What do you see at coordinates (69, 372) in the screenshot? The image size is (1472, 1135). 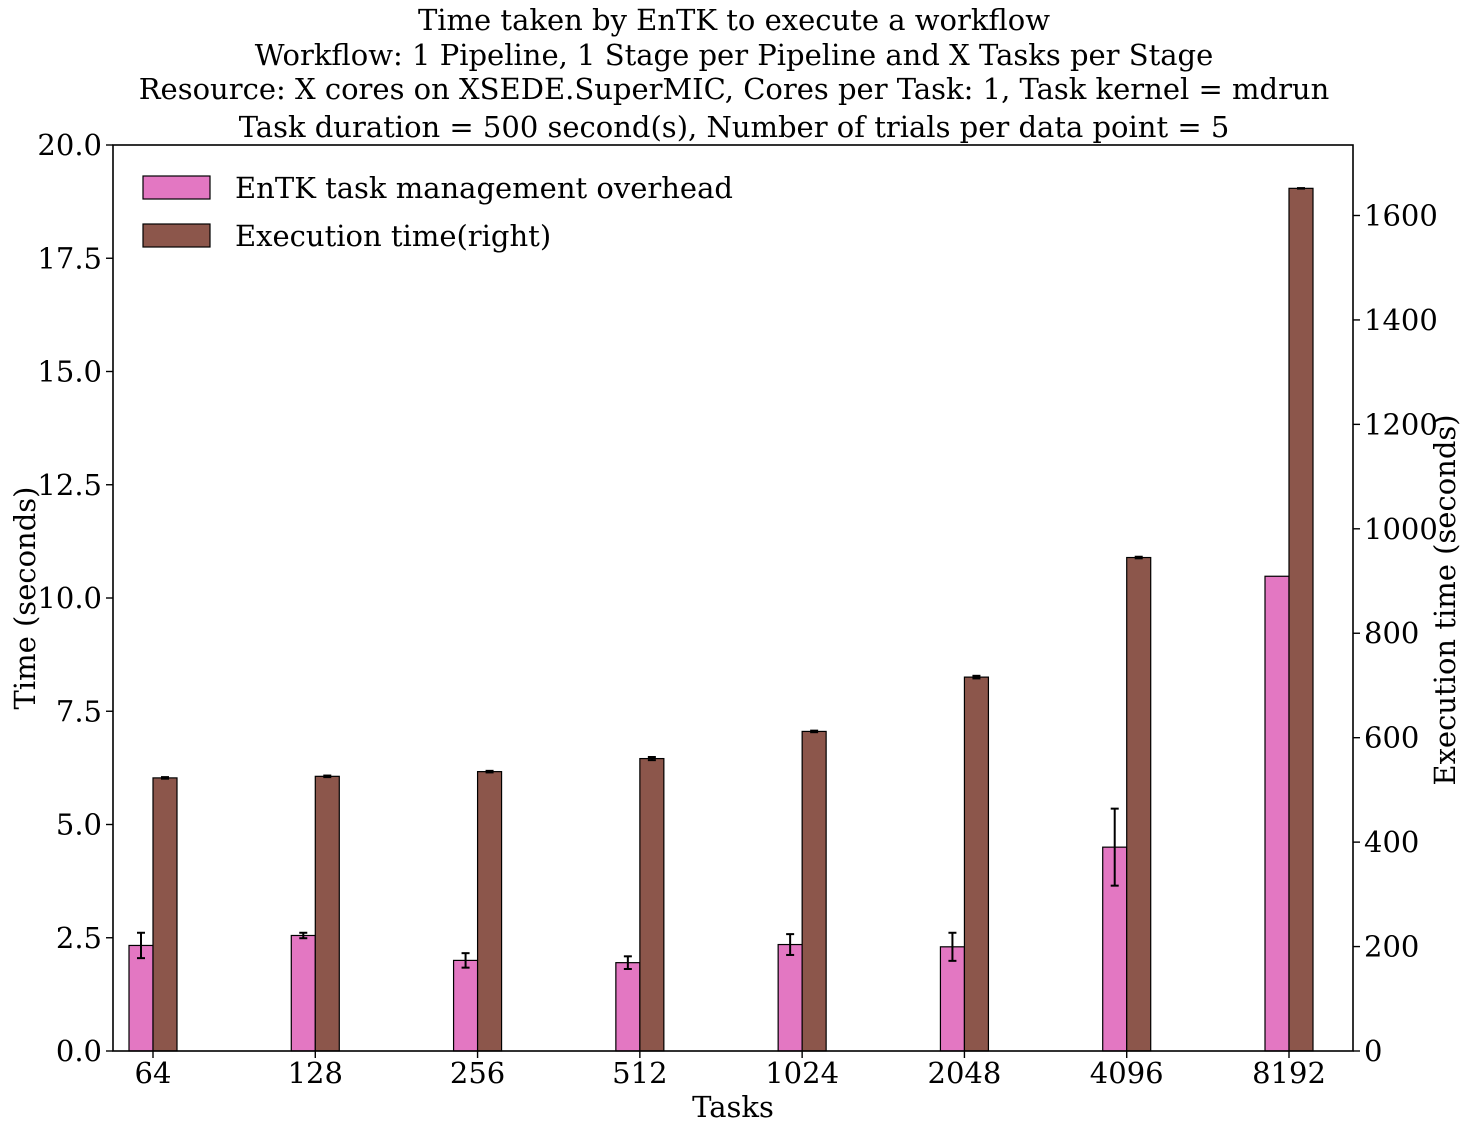 I see `y-tick-label-left: 15.0` at bounding box center [69, 372].